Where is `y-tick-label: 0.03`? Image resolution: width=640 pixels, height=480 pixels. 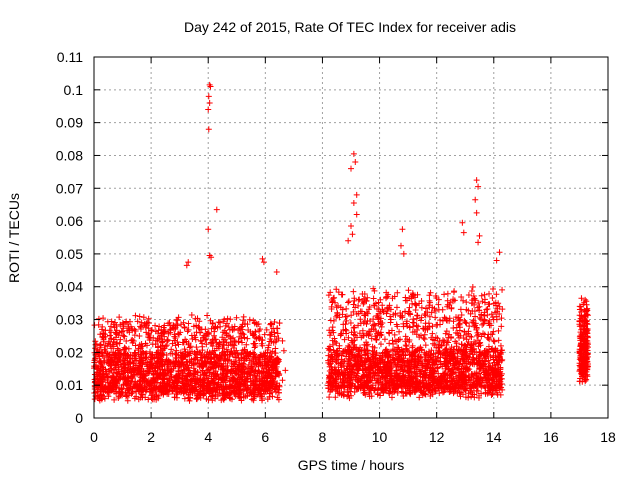 y-tick-label: 0.03 is located at coordinates (69, 320).